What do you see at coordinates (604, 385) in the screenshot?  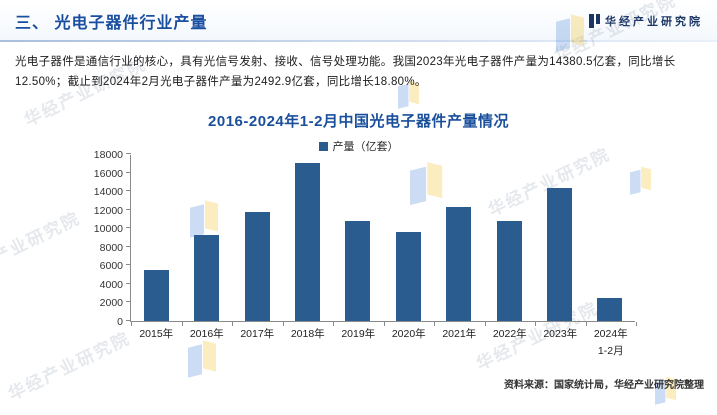 I see `source-note: 资料来源：国家统计局，华经产业研究院整理` at bounding box center [604, 385].